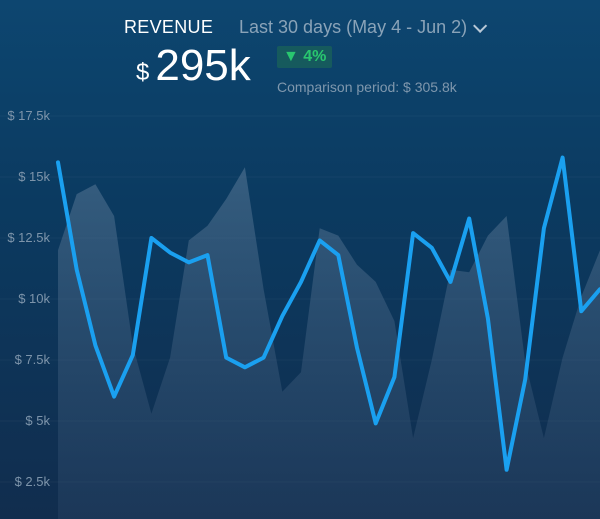 The height and width of the screenshot is (519, 600). I want to click on total-value: $ 295k, so click(193, 66).